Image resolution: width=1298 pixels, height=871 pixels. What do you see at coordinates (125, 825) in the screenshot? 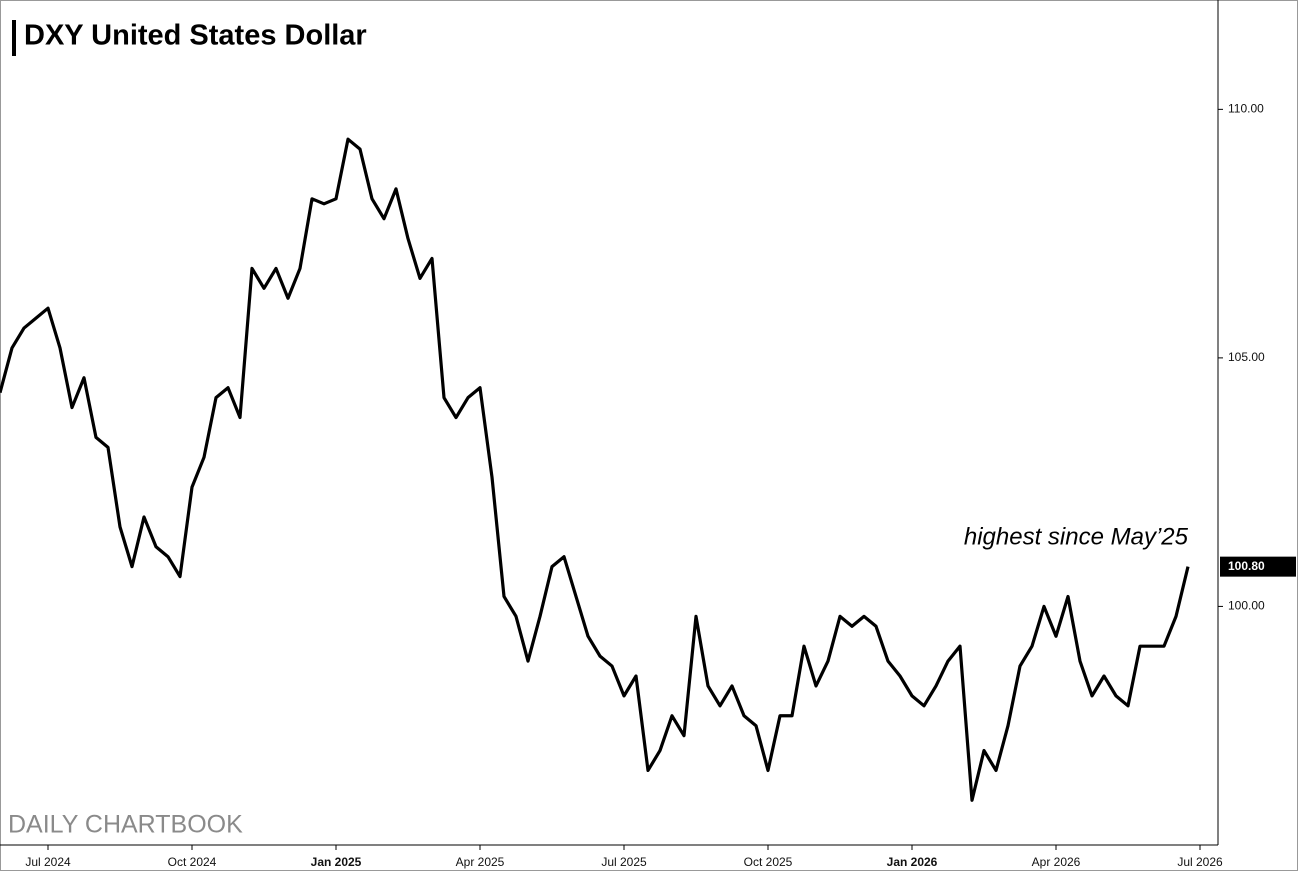
I see `watermark: DAILY CHARTBOOK` at bounding box center [125, 825].